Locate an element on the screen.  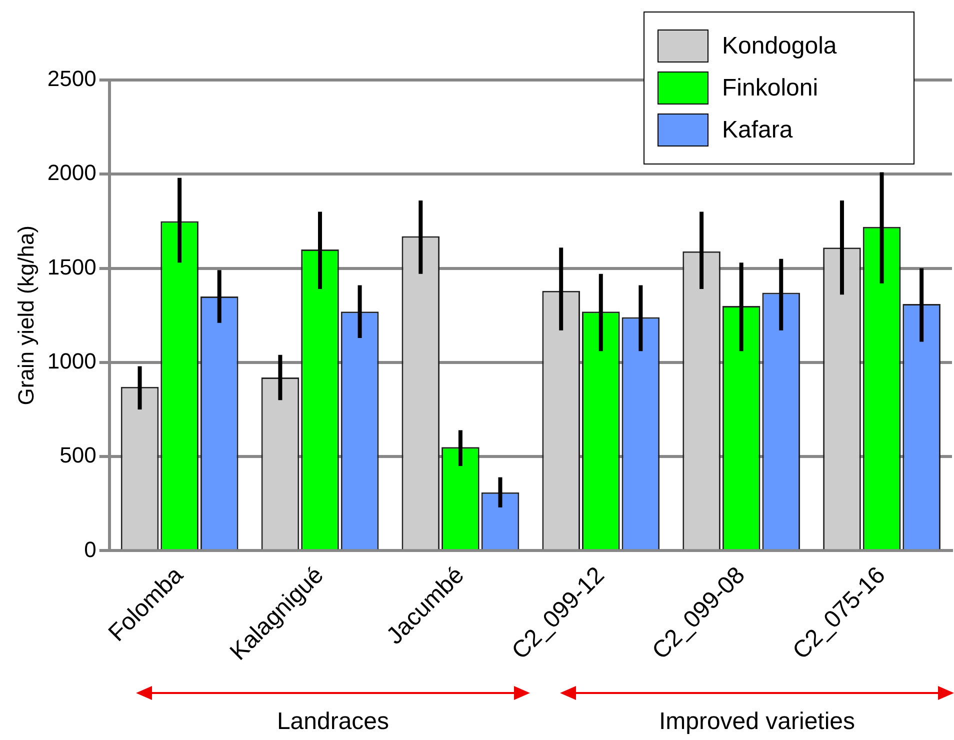
legend-label: Kondogola is located at coordinates (780, 46).